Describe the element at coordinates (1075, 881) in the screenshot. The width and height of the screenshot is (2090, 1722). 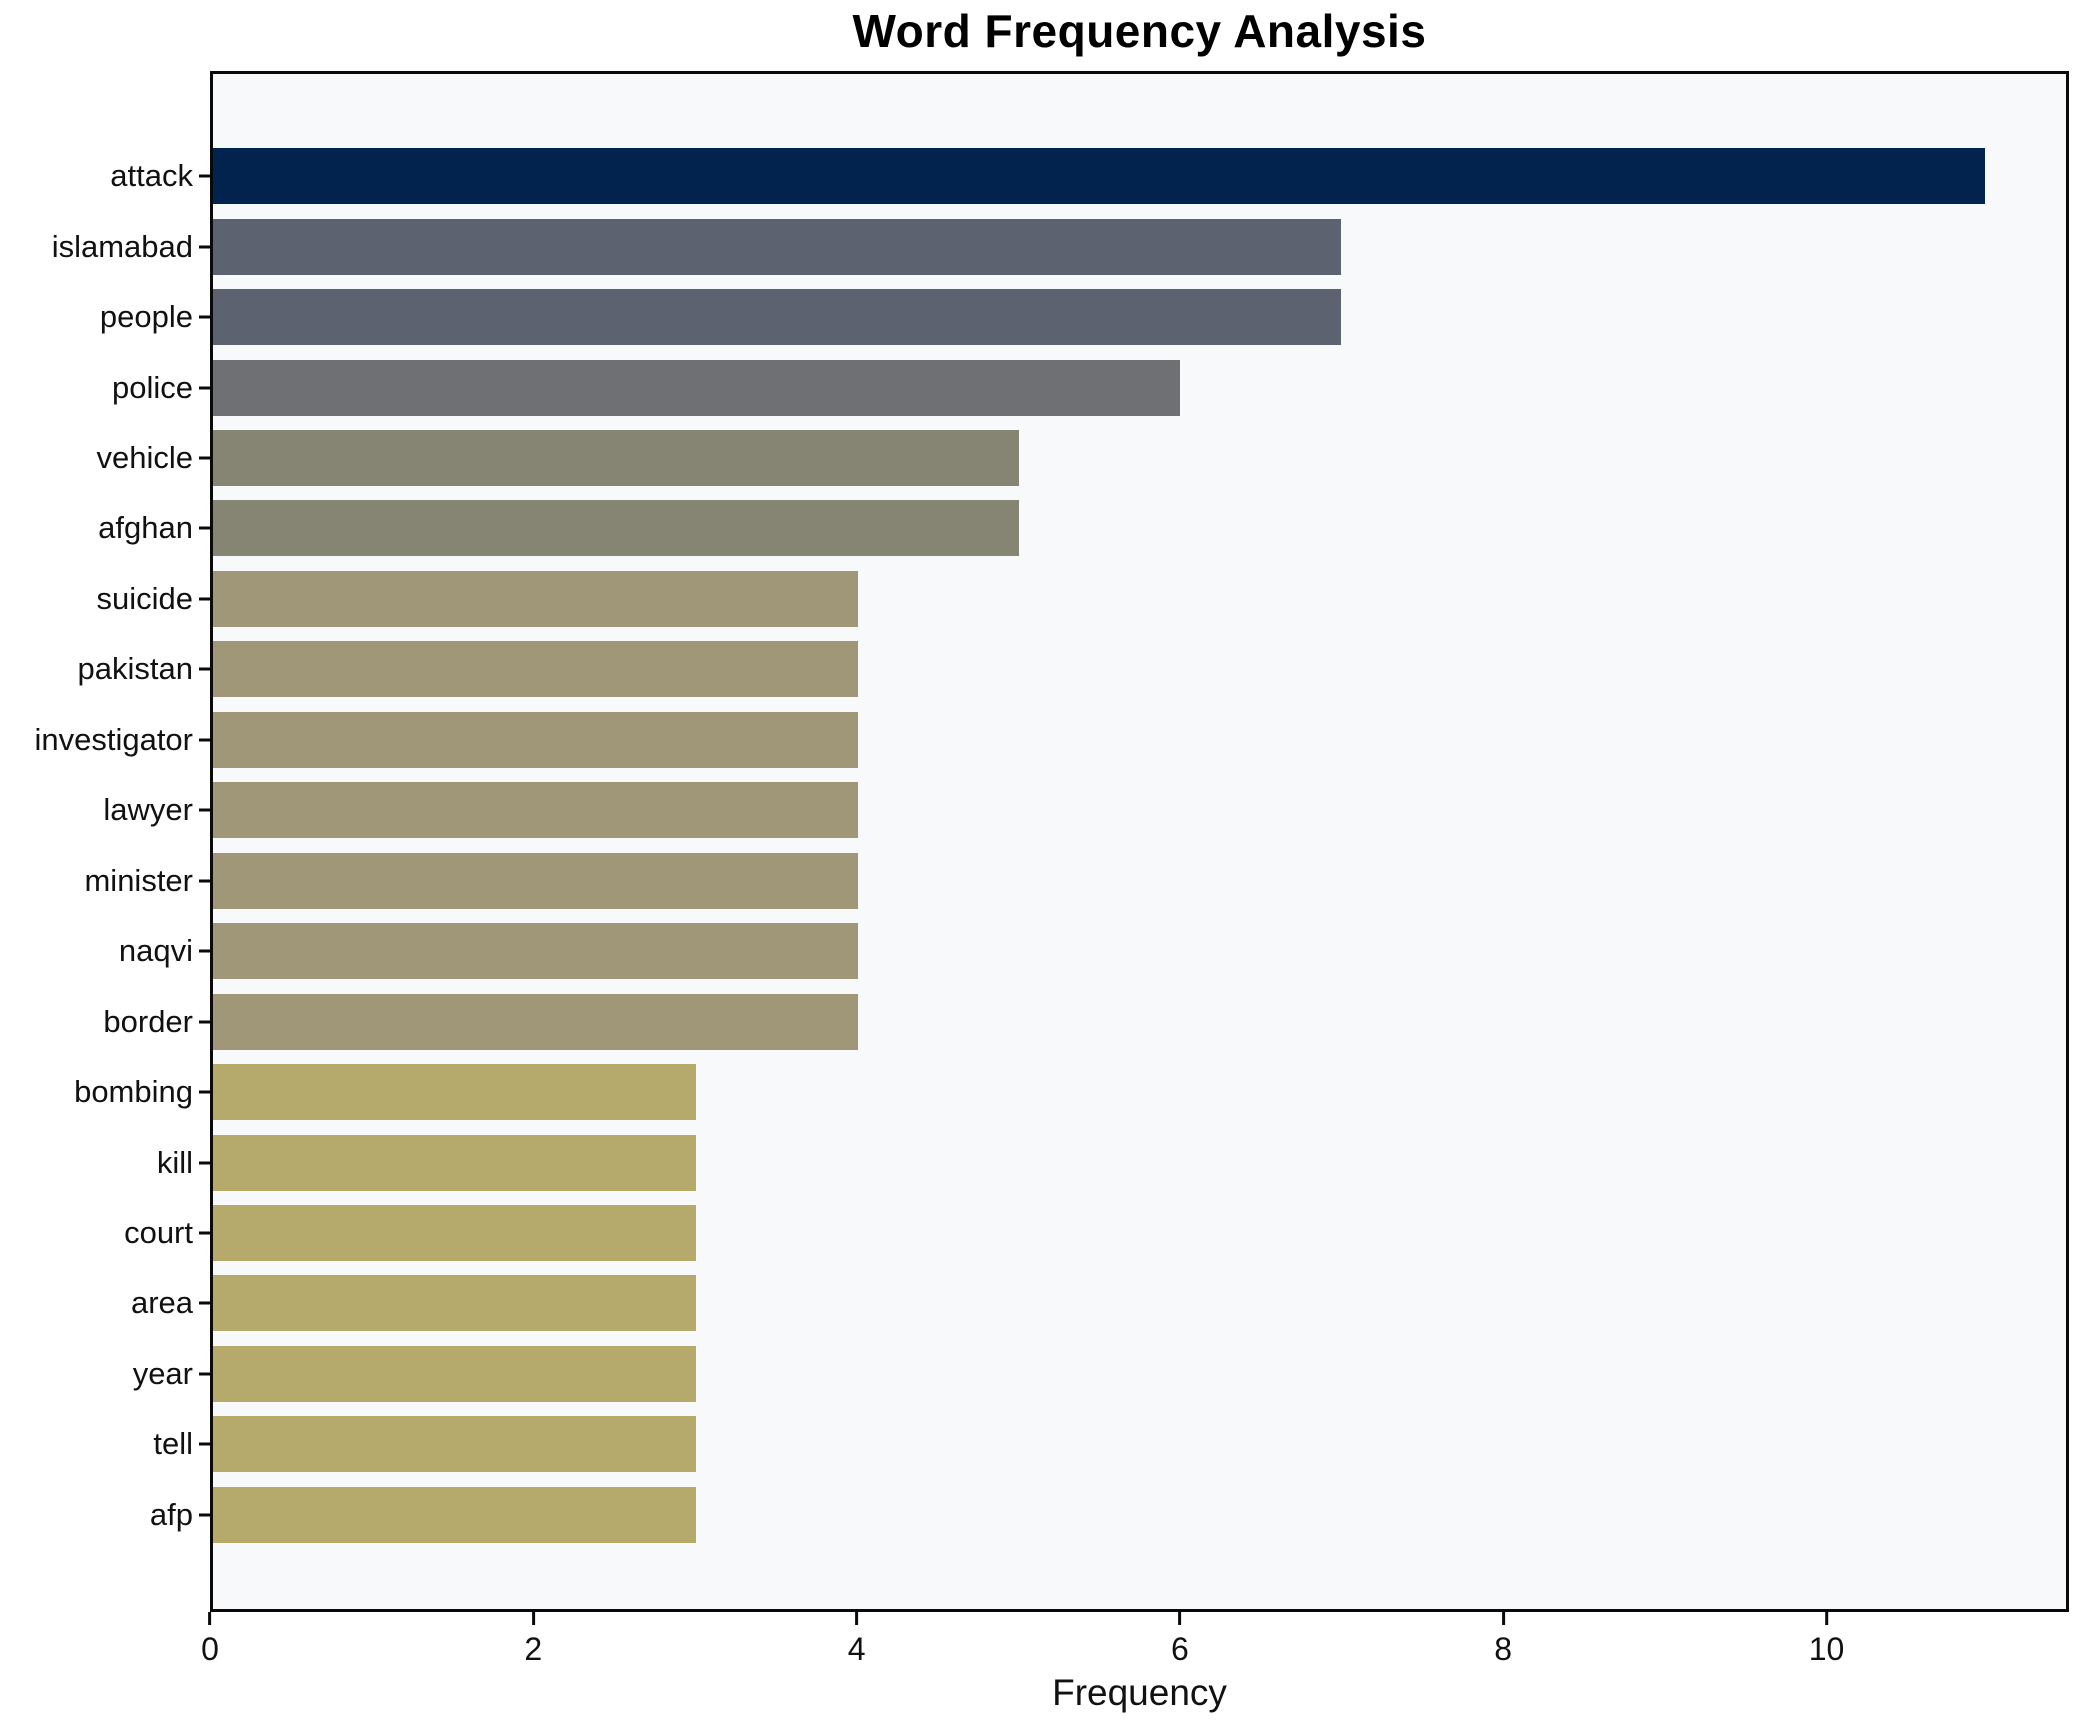
I see `bar-row: minister` at that location.